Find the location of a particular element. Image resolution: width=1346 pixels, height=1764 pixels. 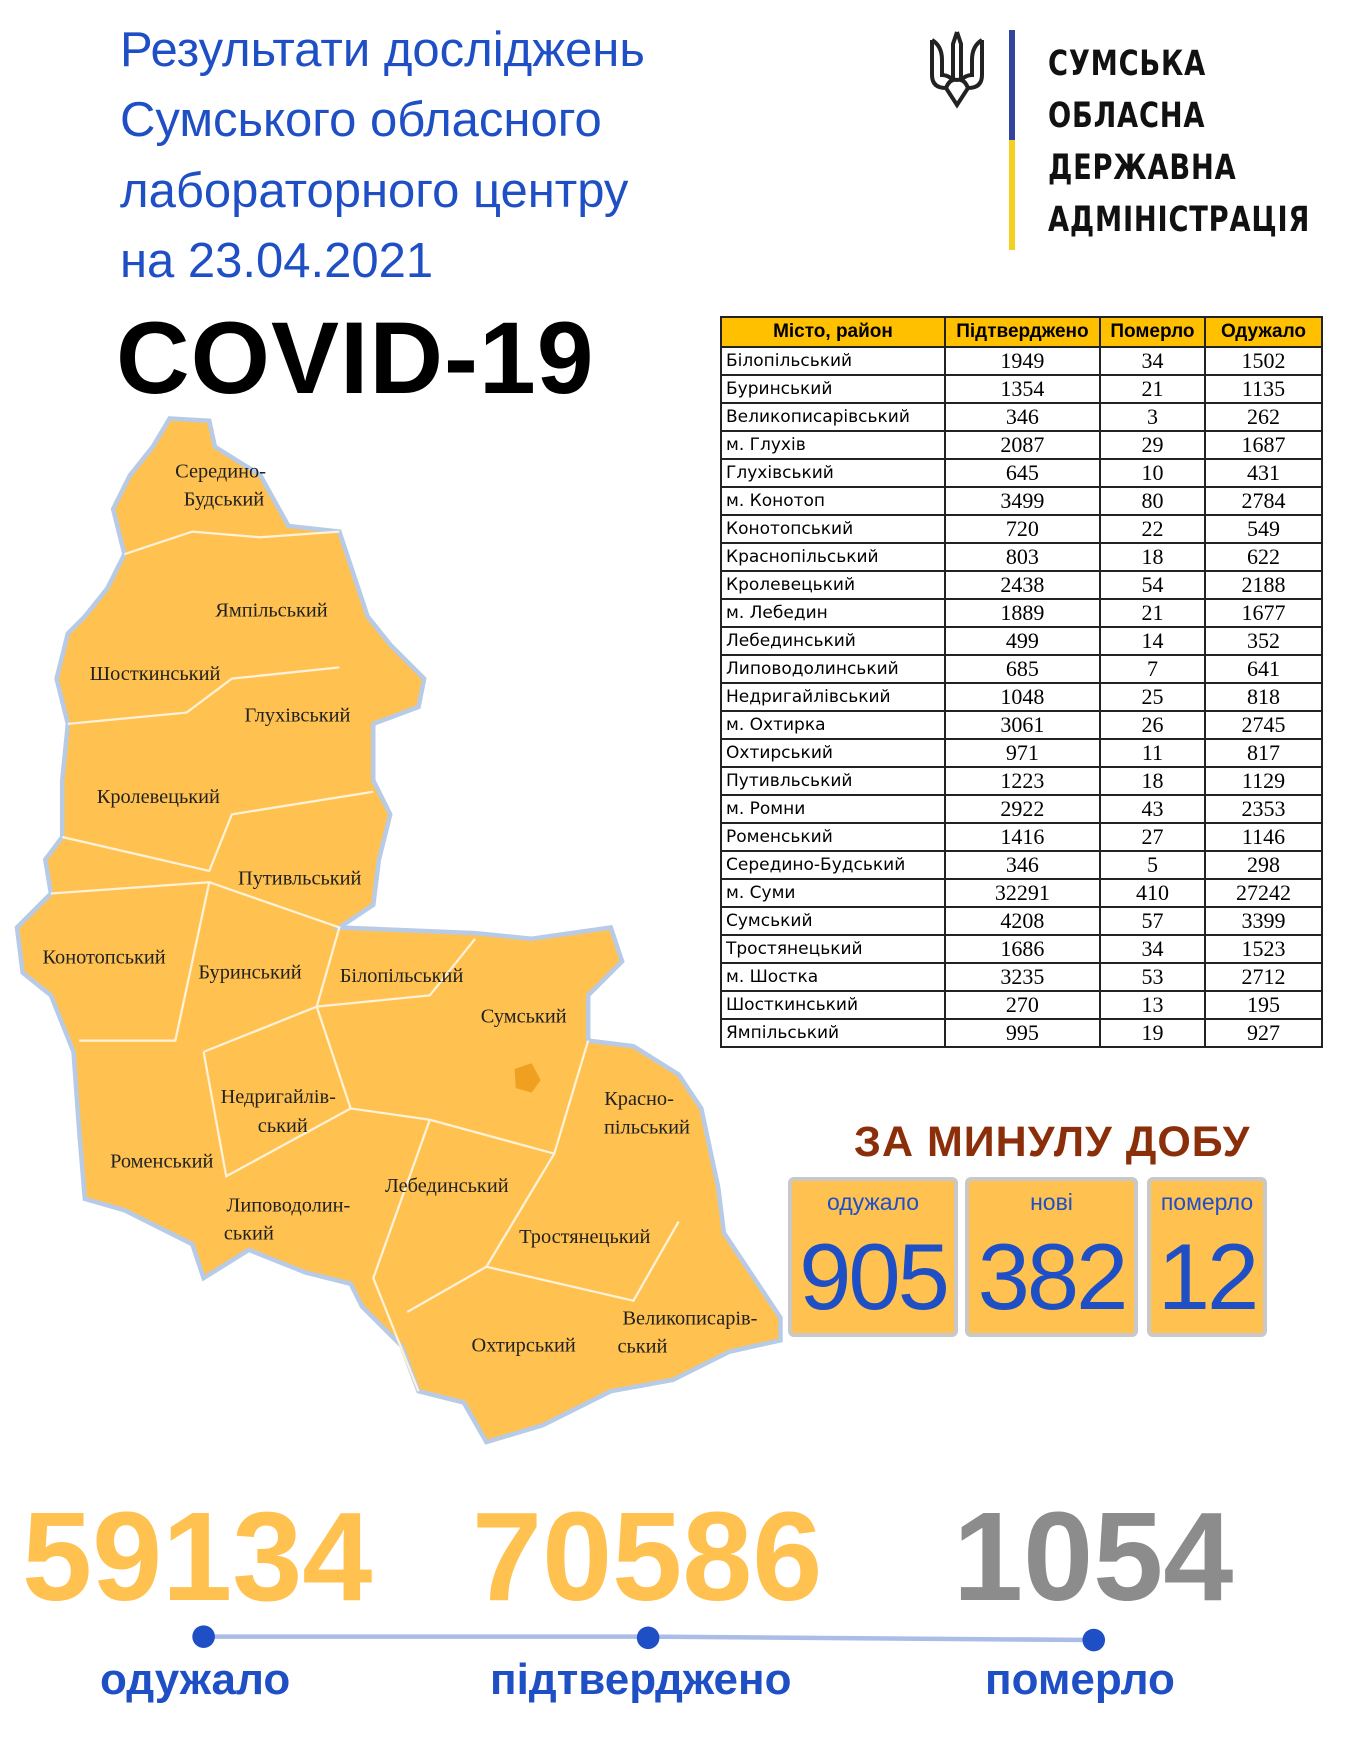

district-label: Буринський is located at coordinates (249, 972).